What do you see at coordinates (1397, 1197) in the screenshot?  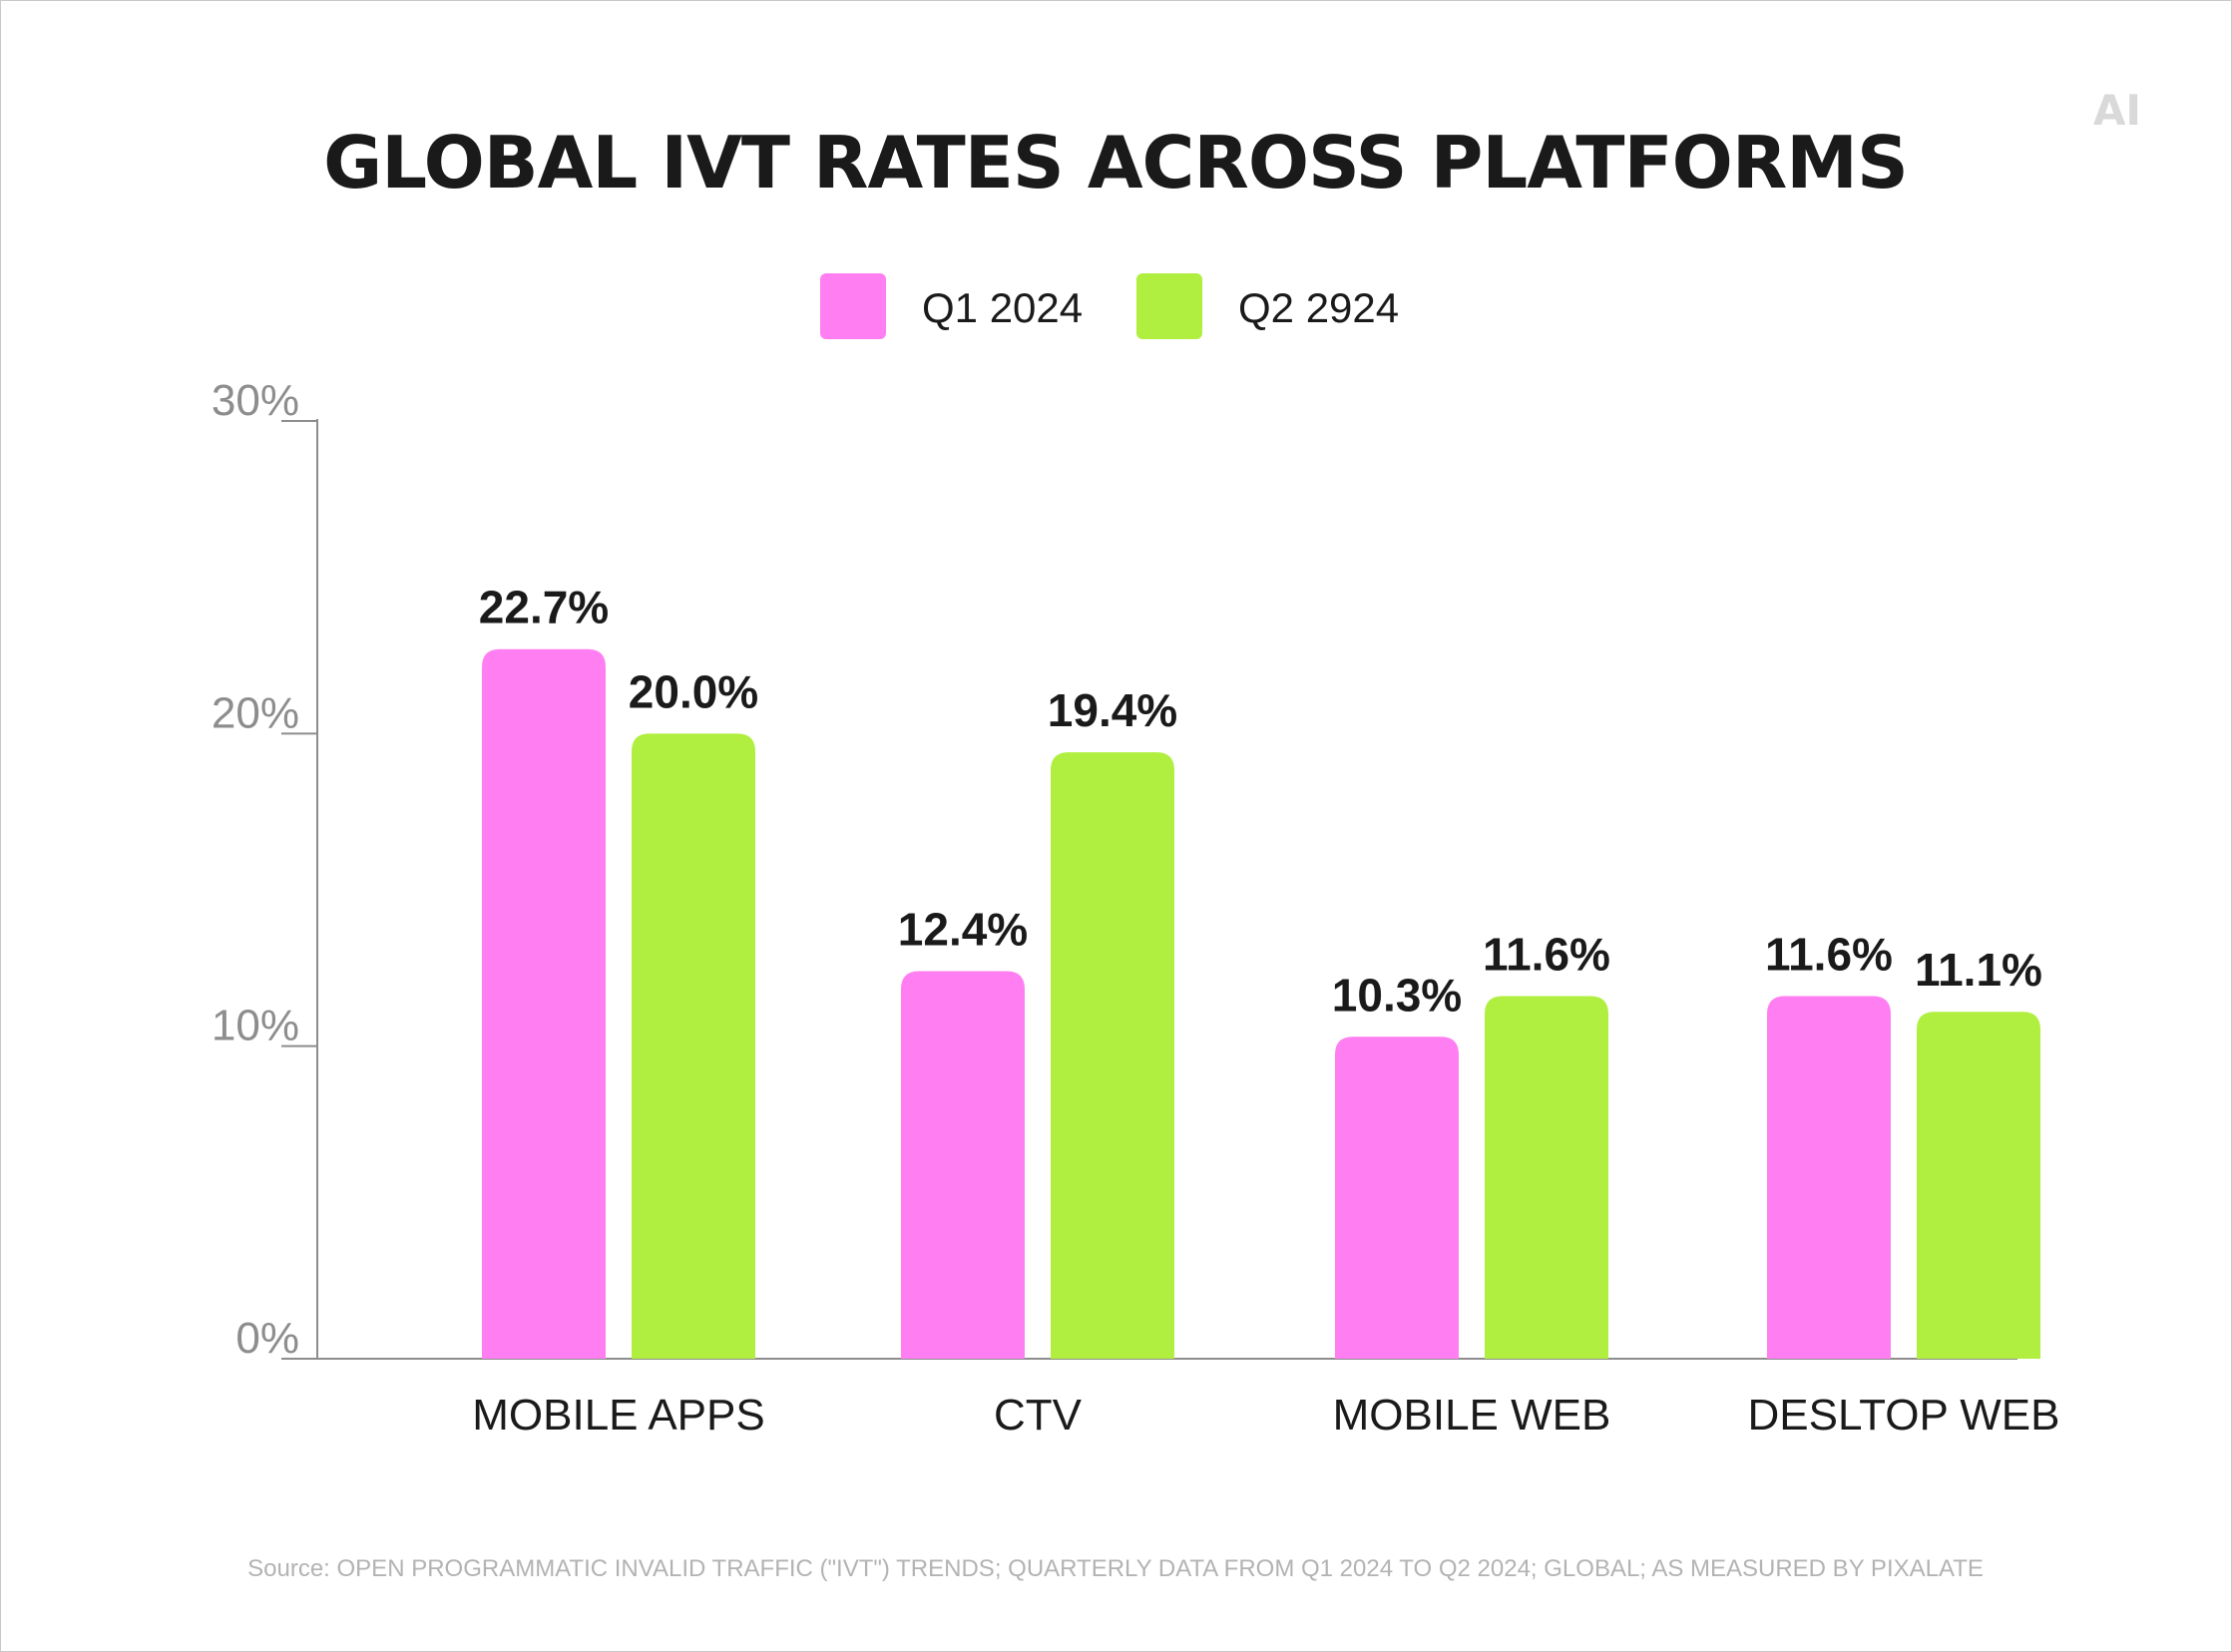 I see `bar-q1-mobile-web` at bounding box center [1397, 1197].